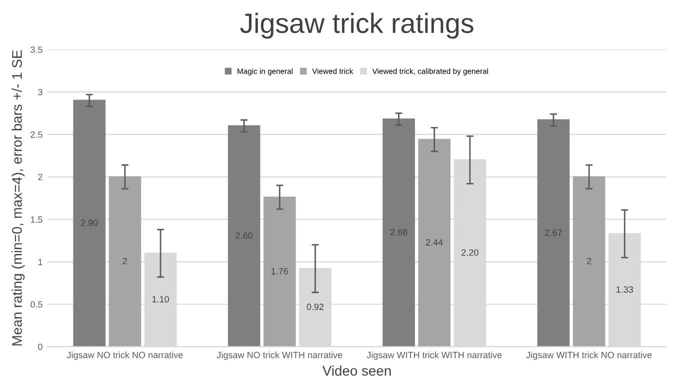 This screenshot has height=381, width=680. What do you see at coordinates (36, 49) in the screenshot?
I see `y-tick-label: 3.5` at bounding box center [36, 49].